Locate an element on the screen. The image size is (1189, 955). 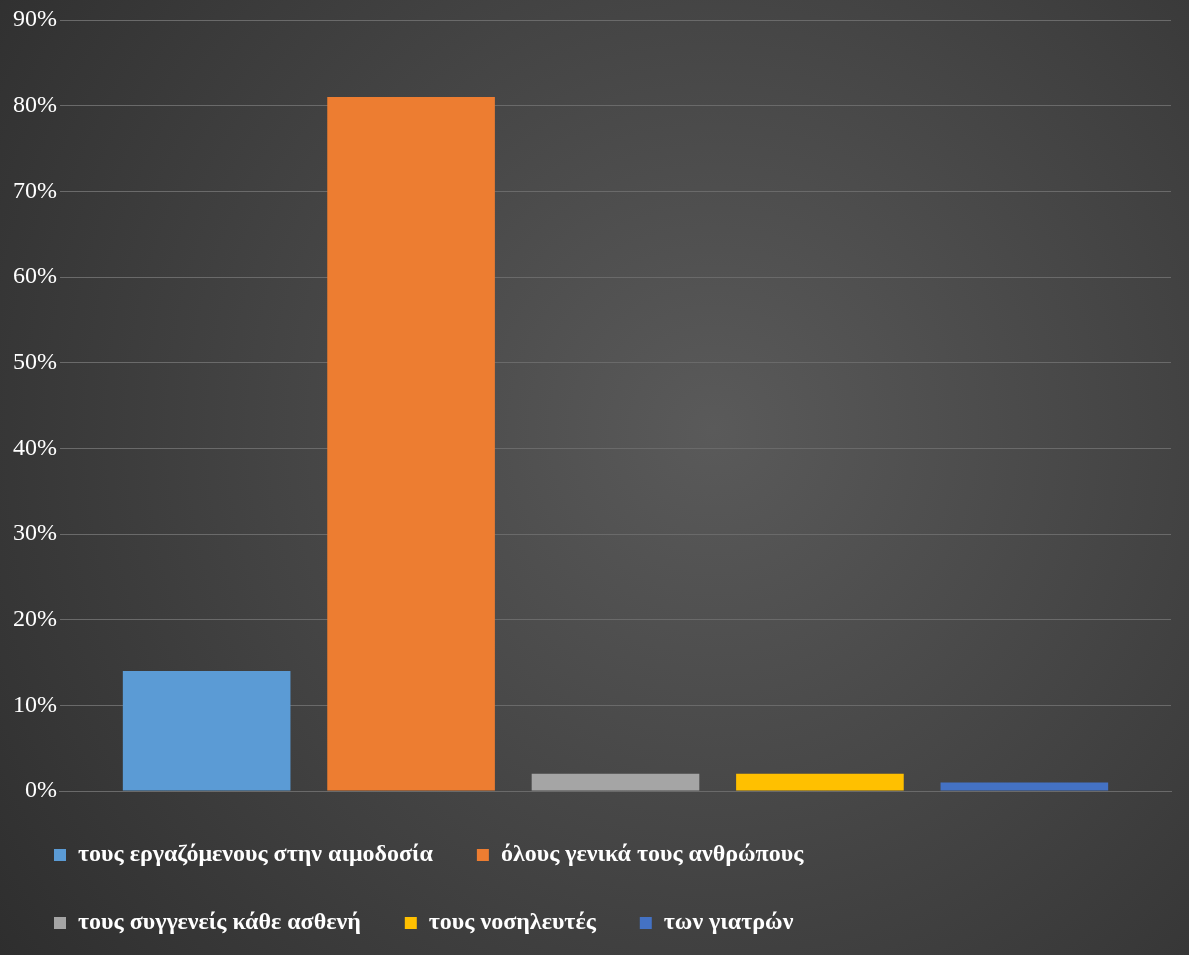
y-tick-label: 50% is located at coordinates (34, 360).